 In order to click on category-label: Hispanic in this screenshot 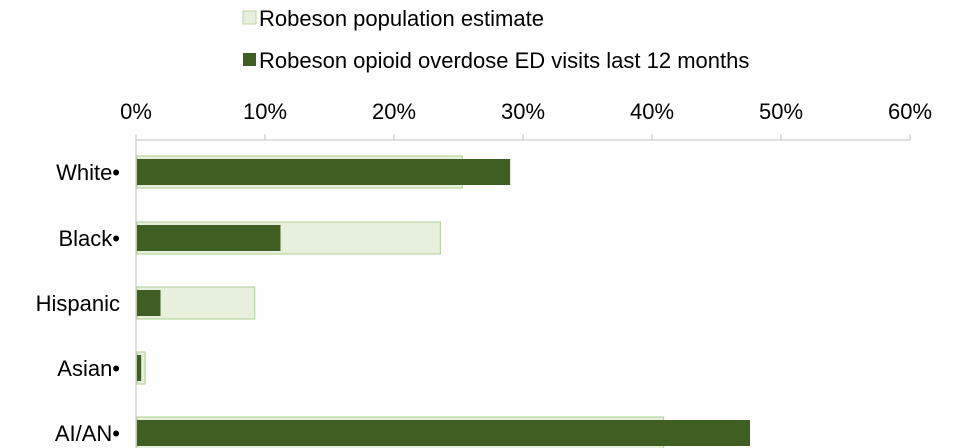, I will do `click(78, 303)`.